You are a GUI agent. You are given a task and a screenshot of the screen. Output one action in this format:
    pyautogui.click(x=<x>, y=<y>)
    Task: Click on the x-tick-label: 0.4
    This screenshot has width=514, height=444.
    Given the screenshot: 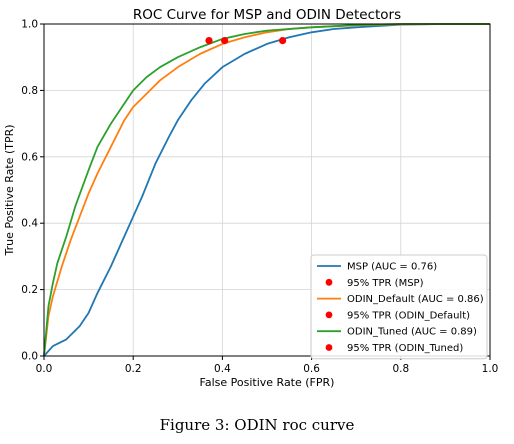 What is the action you would take?
    pyautogui.click(x=222, y=369)
    